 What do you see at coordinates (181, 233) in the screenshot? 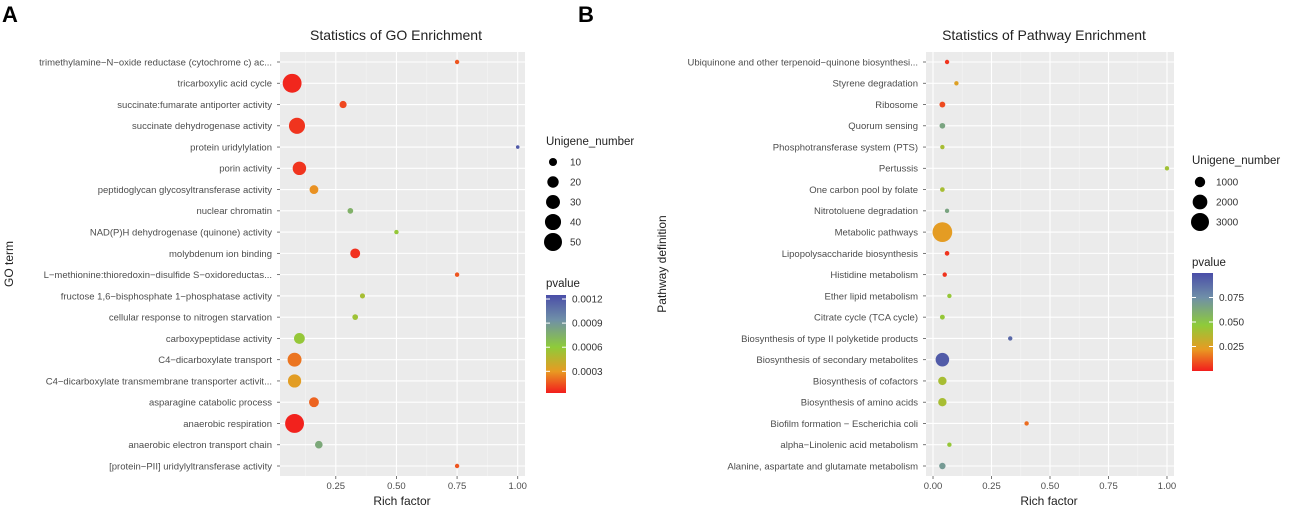
I see `y-tick-label: NAD(P)H dehydrogenase (quinone) activity` at bounding box center [181, 233].